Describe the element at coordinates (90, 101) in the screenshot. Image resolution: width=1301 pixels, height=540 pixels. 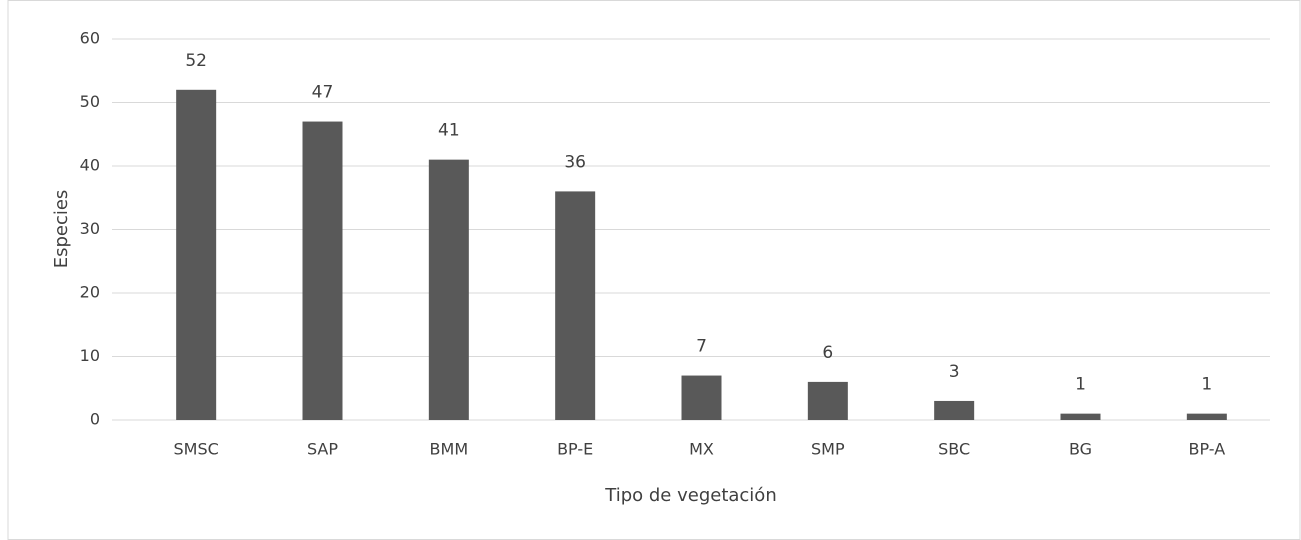
I see `y-tick-label: 50` at that location.